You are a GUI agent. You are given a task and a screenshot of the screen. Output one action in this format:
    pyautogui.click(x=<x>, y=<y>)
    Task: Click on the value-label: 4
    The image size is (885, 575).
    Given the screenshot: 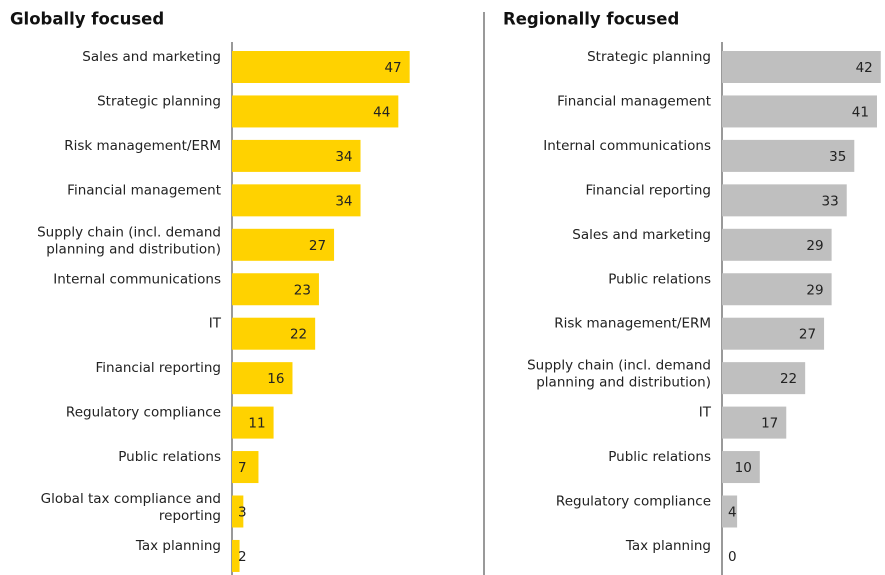 What is the action you would take?
    pyautogui.click(x=732, y=513)
    